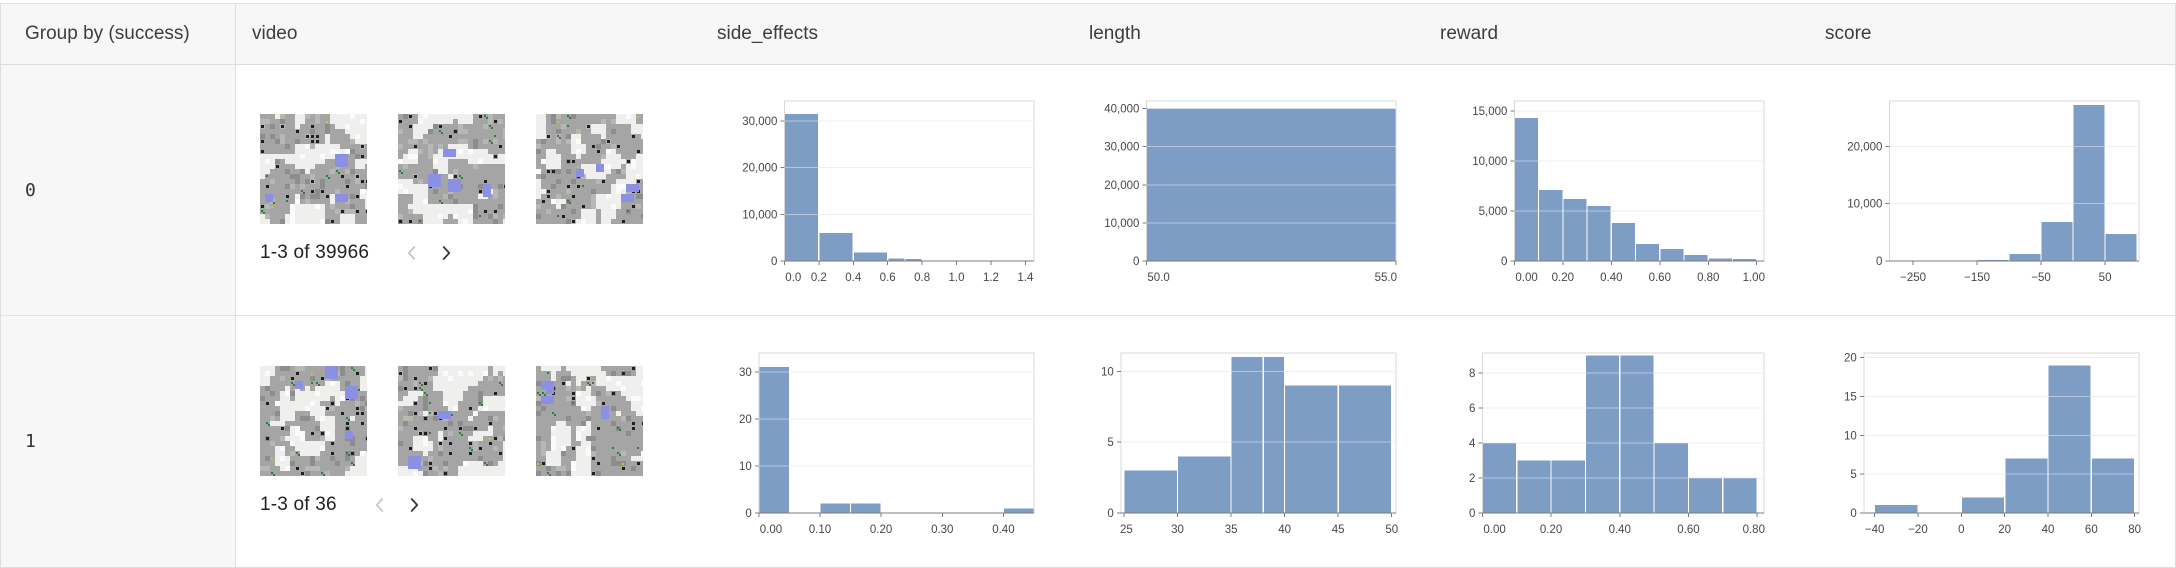 Image resolution: width=2176 pixels, height=568 pixels. I want to click on svg-text: 0.4, so click(853, 278).